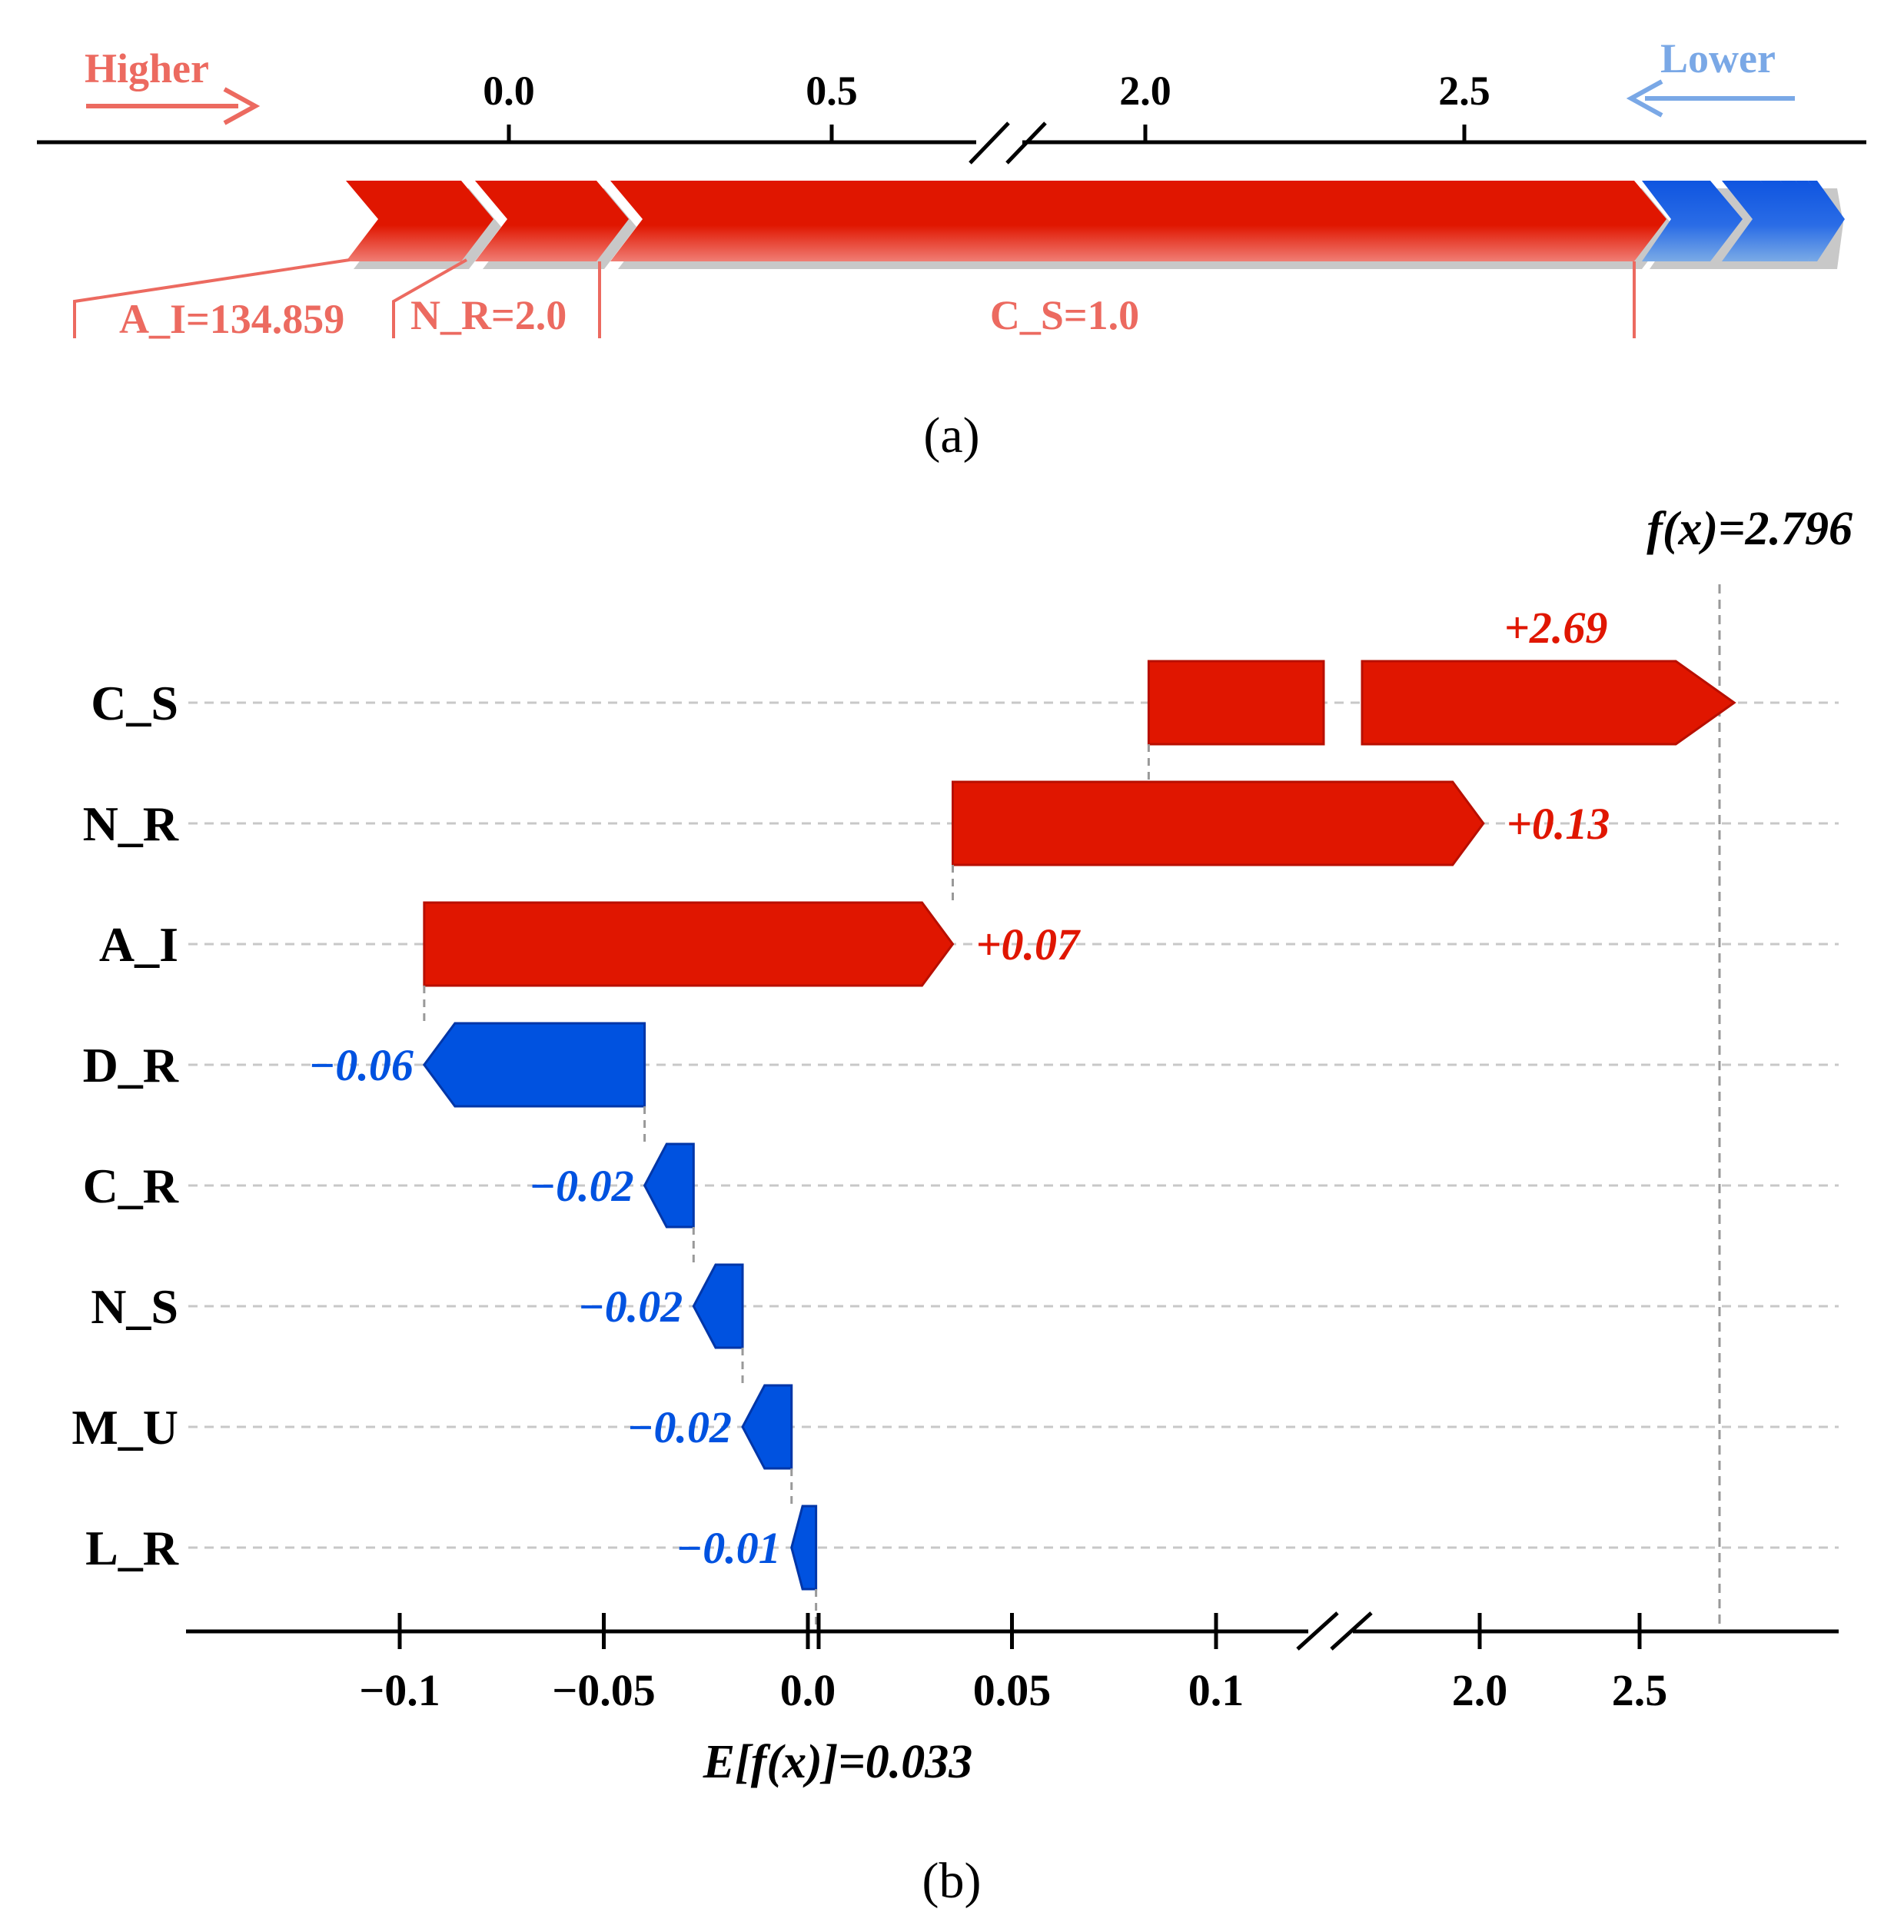 The height and width of the screenshot is (1932, 1904). I want to click on value-label: −0.06, so click(361, 1065).